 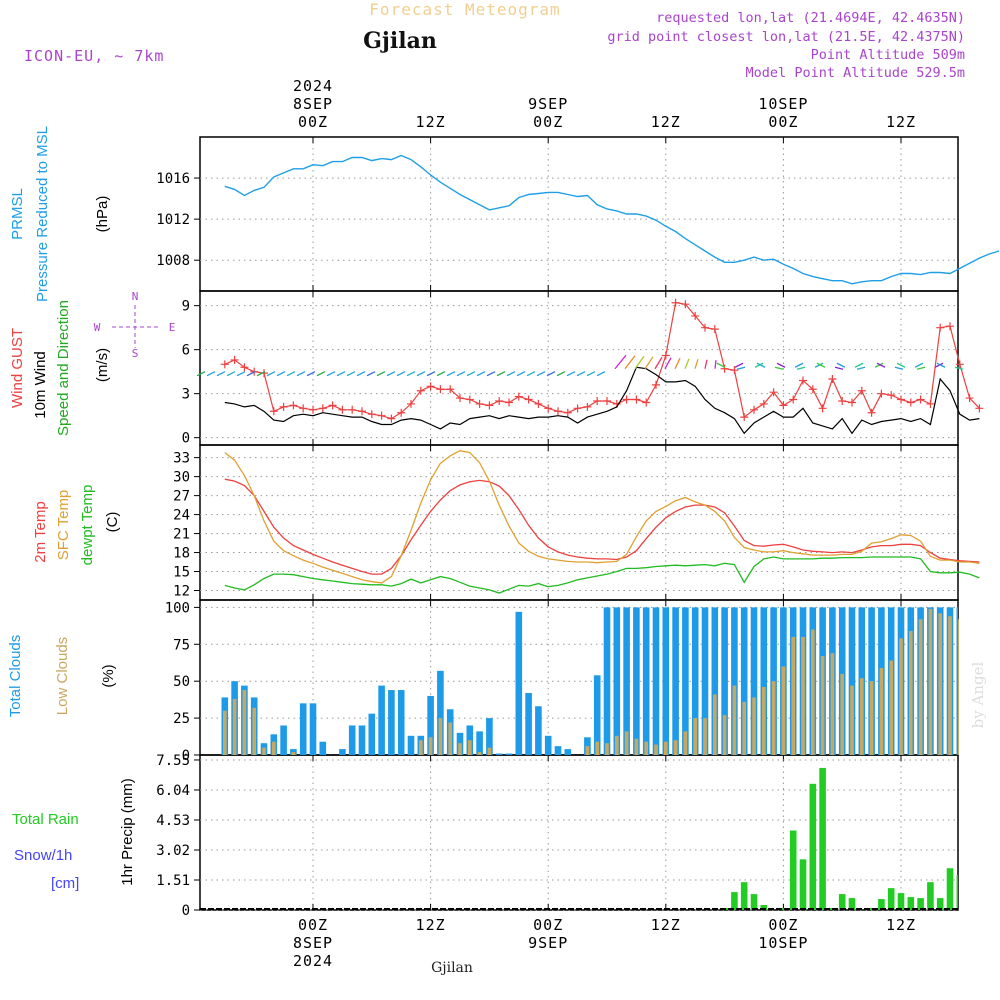 What do you see at coordinates (42, 214) in the screenshot?
I see `pressure-label: Pressure Reduced to MSL` at bounding box center [42, 214].